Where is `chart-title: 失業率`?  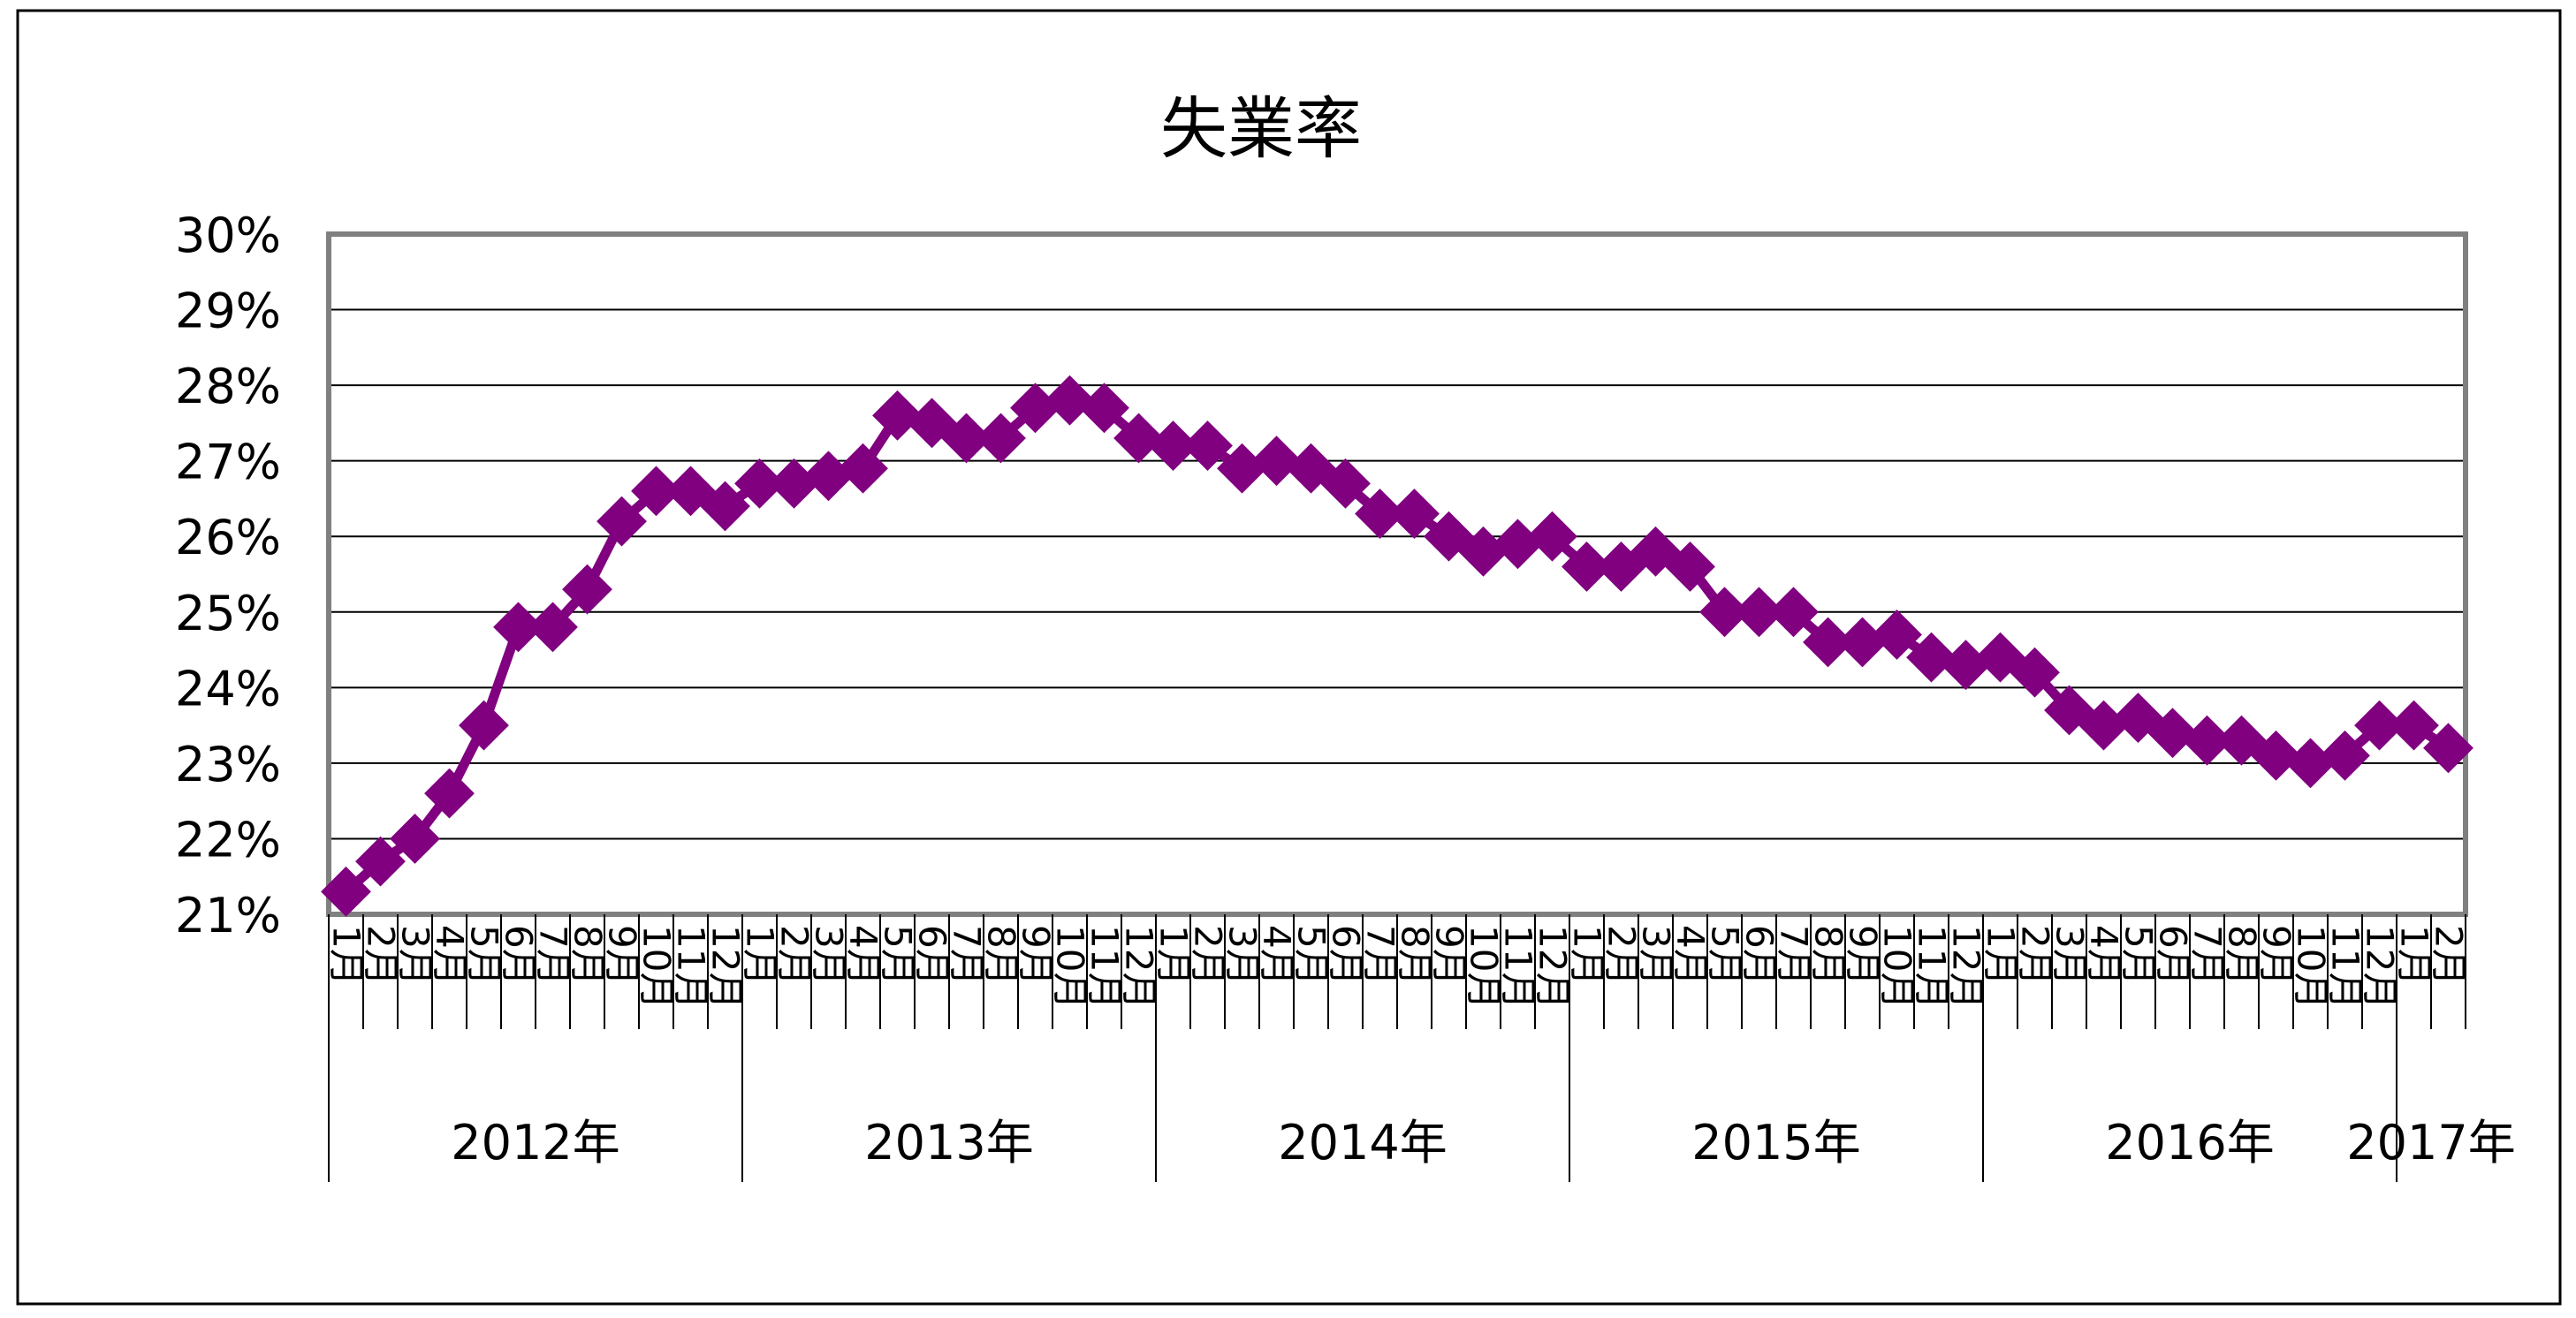 chart-title: 失業率 is located at coordinates (1261, 129).